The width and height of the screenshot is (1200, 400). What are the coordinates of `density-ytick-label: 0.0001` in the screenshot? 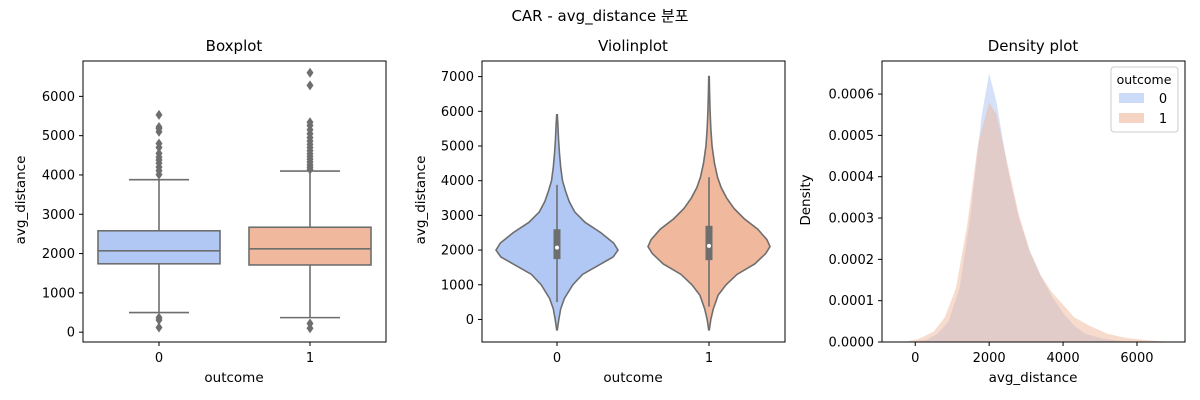 It's located at (852, 301).